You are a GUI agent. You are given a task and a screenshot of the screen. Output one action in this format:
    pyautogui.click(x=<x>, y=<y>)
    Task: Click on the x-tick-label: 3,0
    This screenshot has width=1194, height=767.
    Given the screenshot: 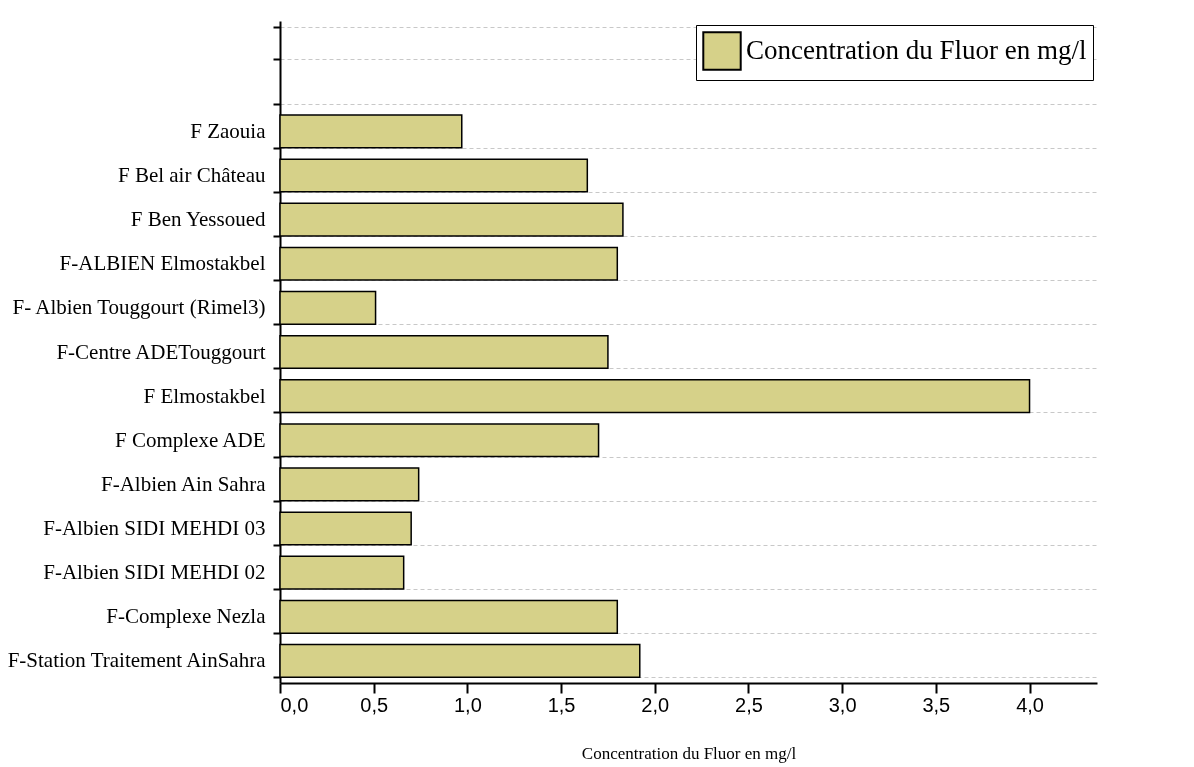 What is the action you would take?
    pyautogui.click(x=842, y=704)
    